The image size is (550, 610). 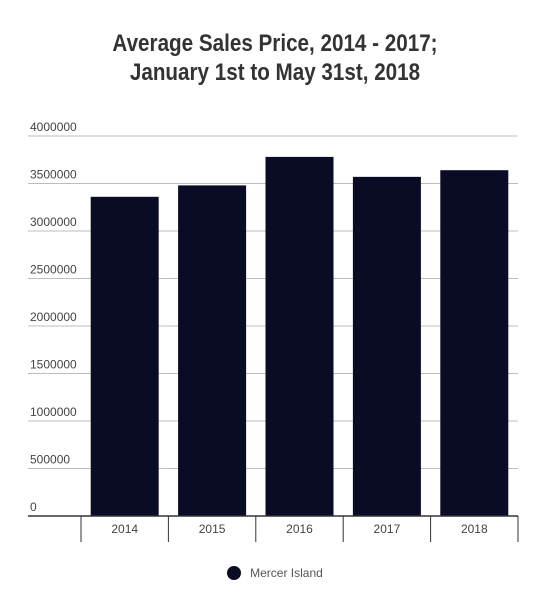 I want to click on bar-2018, so click(x=474, y=343).